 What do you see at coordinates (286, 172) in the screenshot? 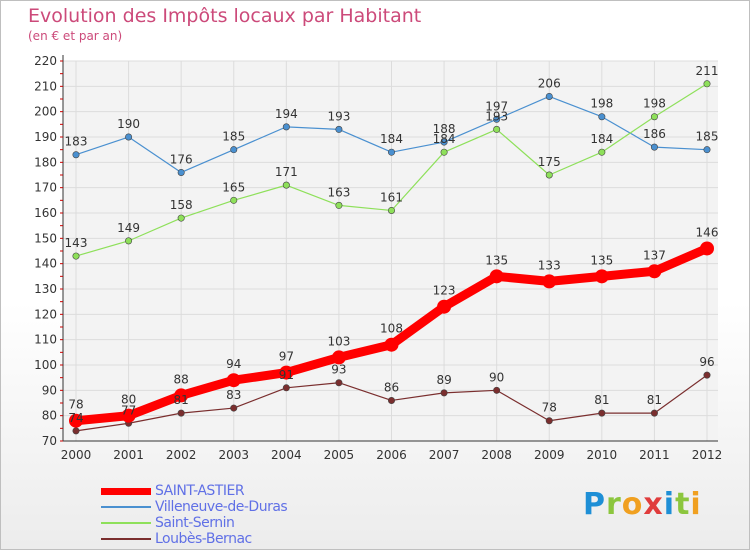
I see `data-label: 171` at bounding box center [286, 172].